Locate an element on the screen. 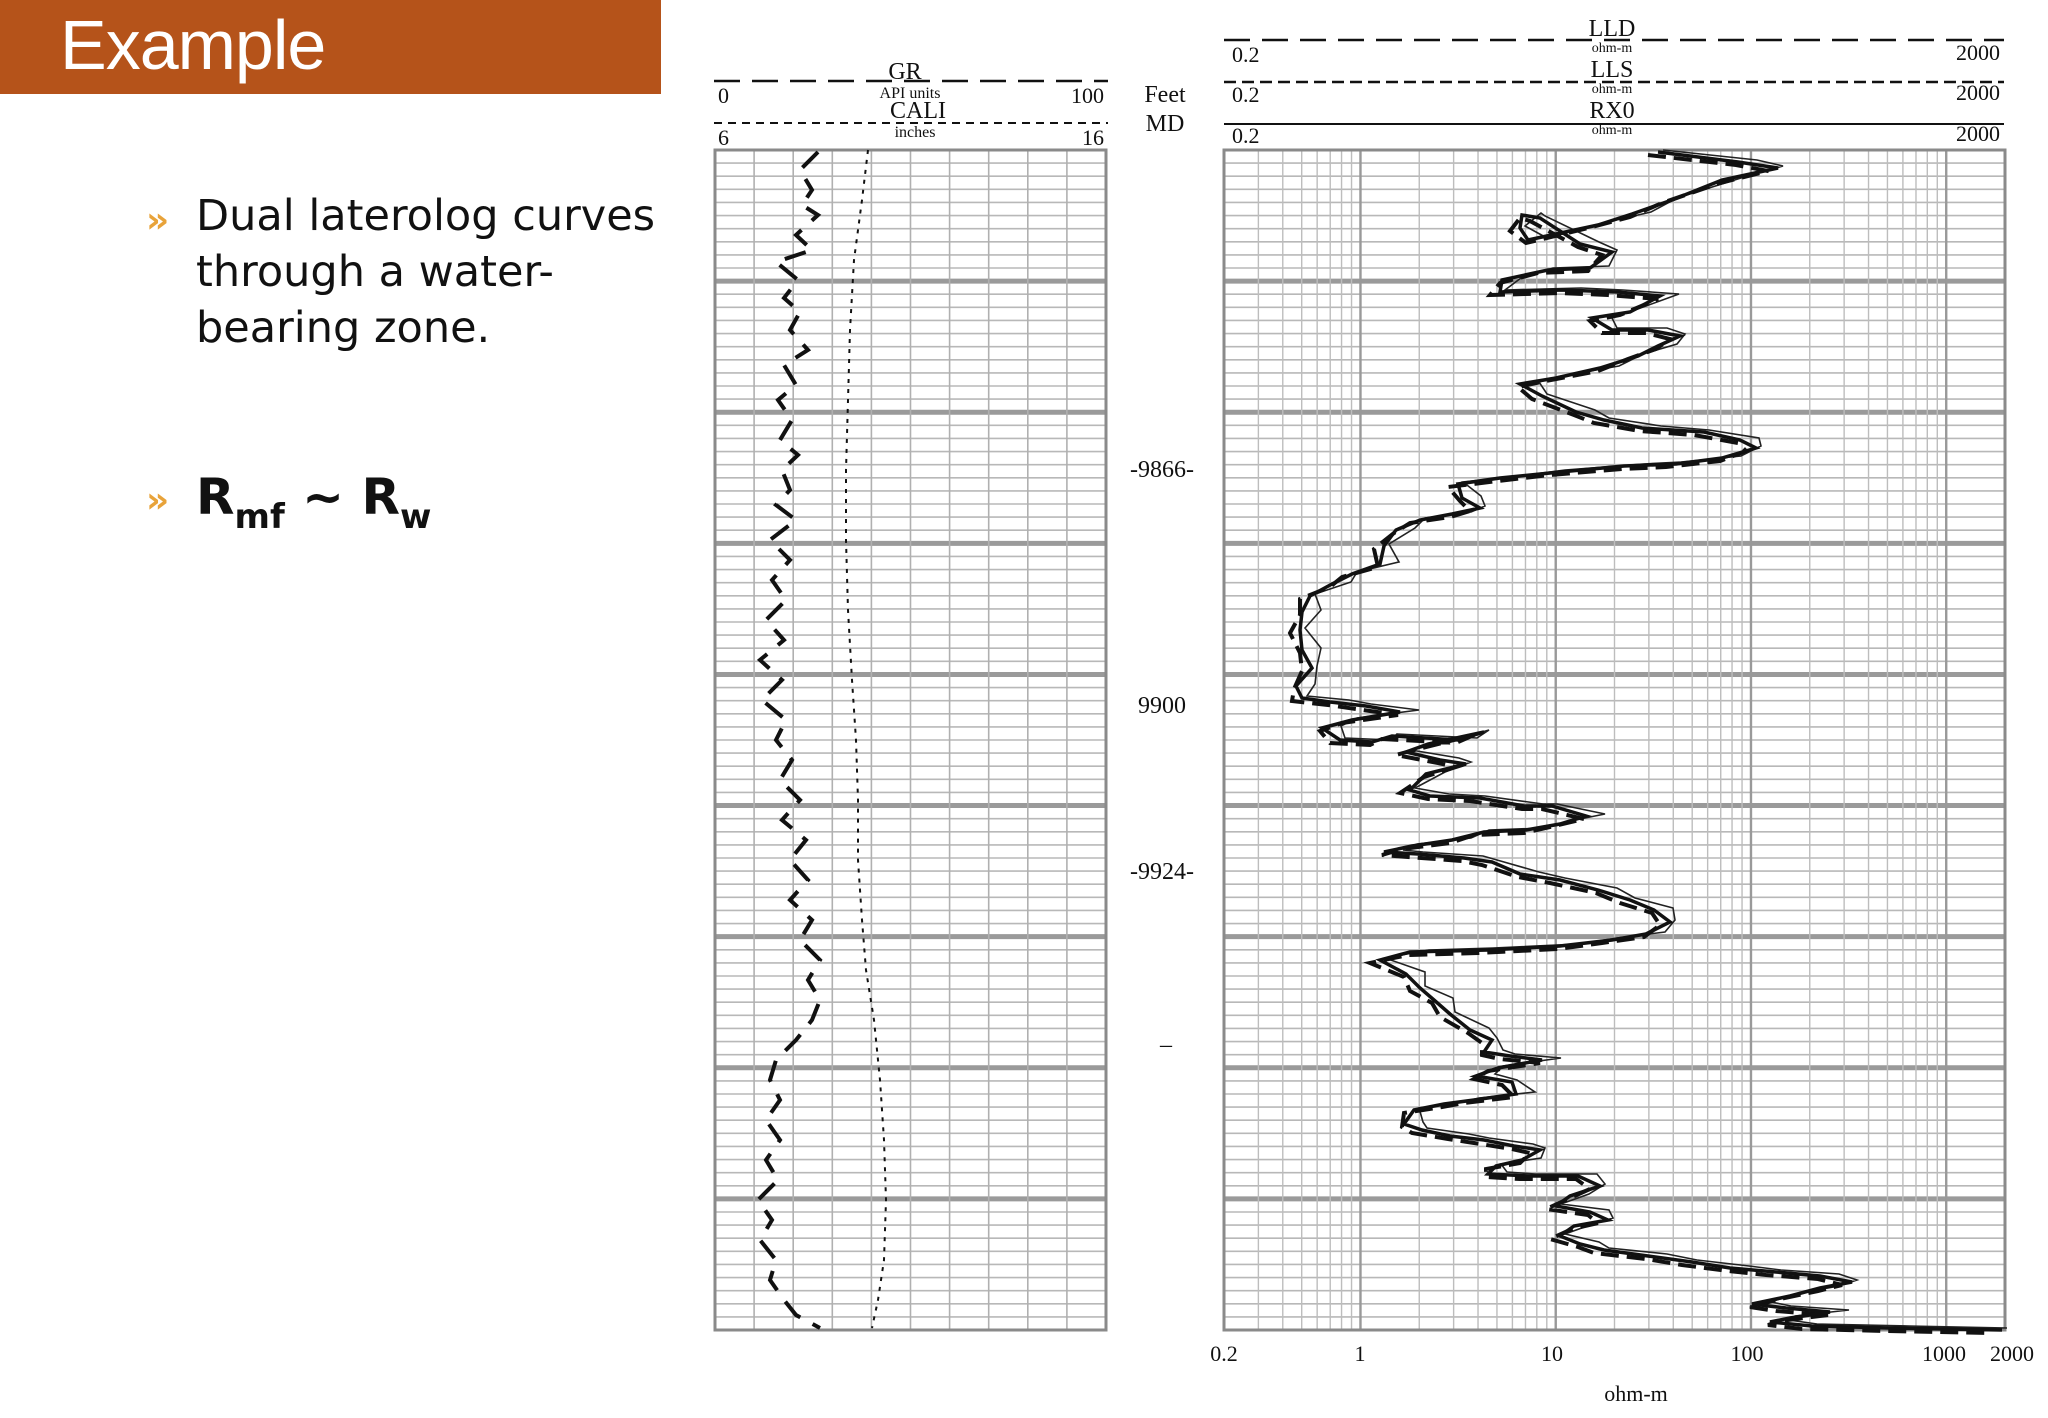 Image resolution: width=2048 pixels, height=1418 pixels. title-bar: Example is located at coordinates (330, 47).